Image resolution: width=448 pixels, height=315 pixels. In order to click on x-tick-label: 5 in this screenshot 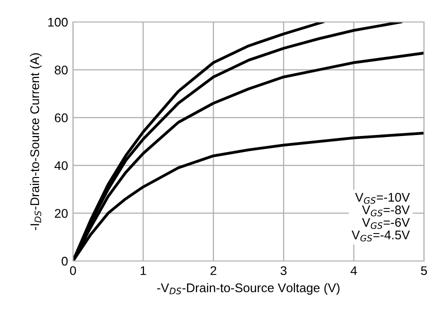, I will do `click(424, 271)`.